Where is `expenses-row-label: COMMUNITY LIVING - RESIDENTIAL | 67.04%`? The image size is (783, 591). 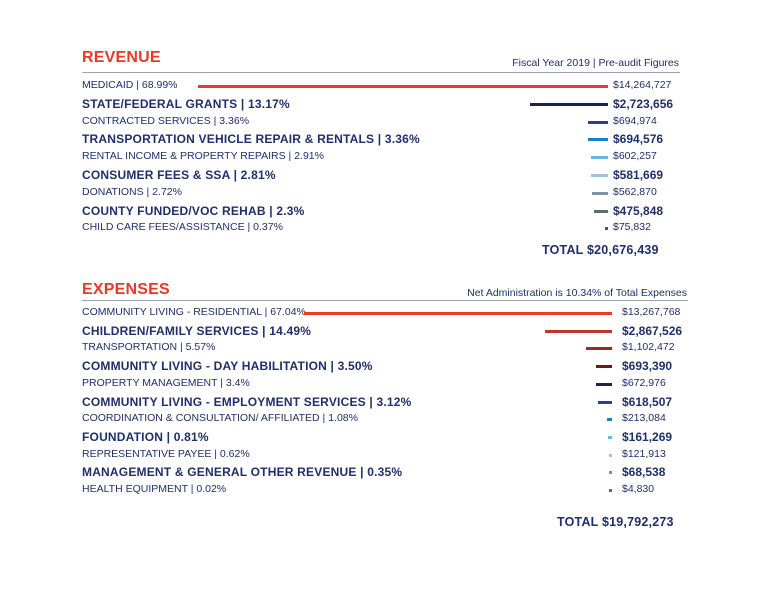
expenses-row-label: COMMUNITY LIVING - RESIDENTIAL | 67.04% is located at coordinates (194, 312).